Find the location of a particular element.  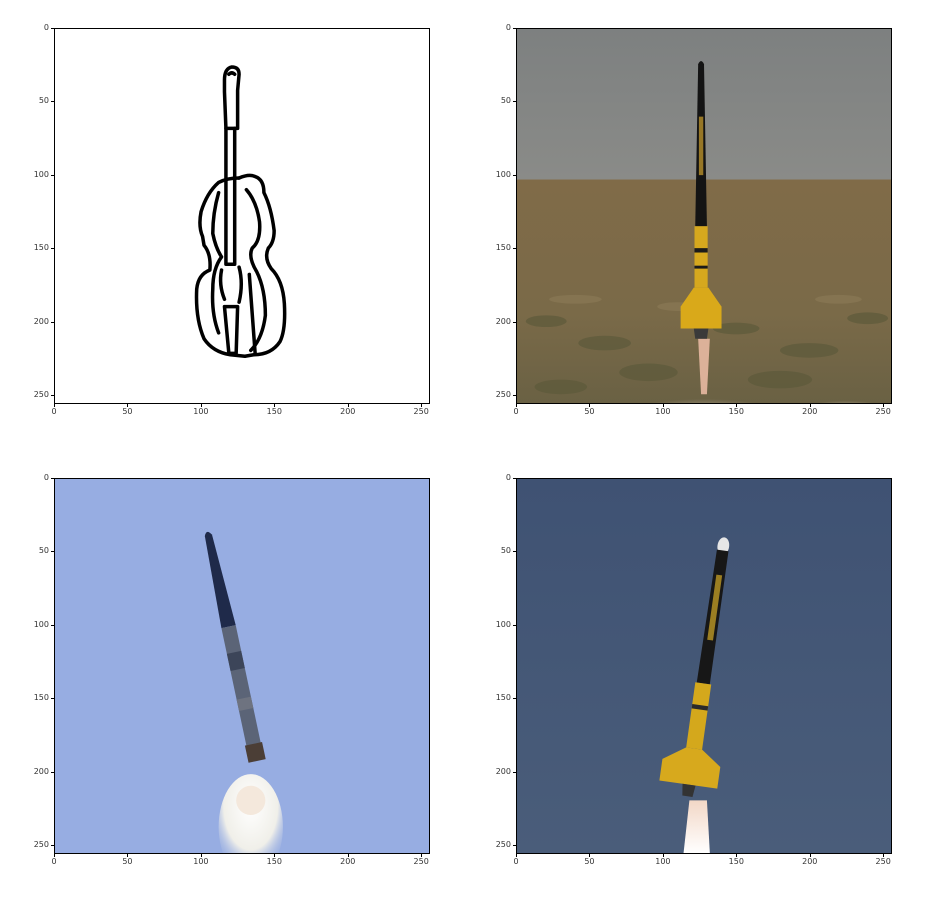

cello-sketch-icon is located at coordinates (240, 212).